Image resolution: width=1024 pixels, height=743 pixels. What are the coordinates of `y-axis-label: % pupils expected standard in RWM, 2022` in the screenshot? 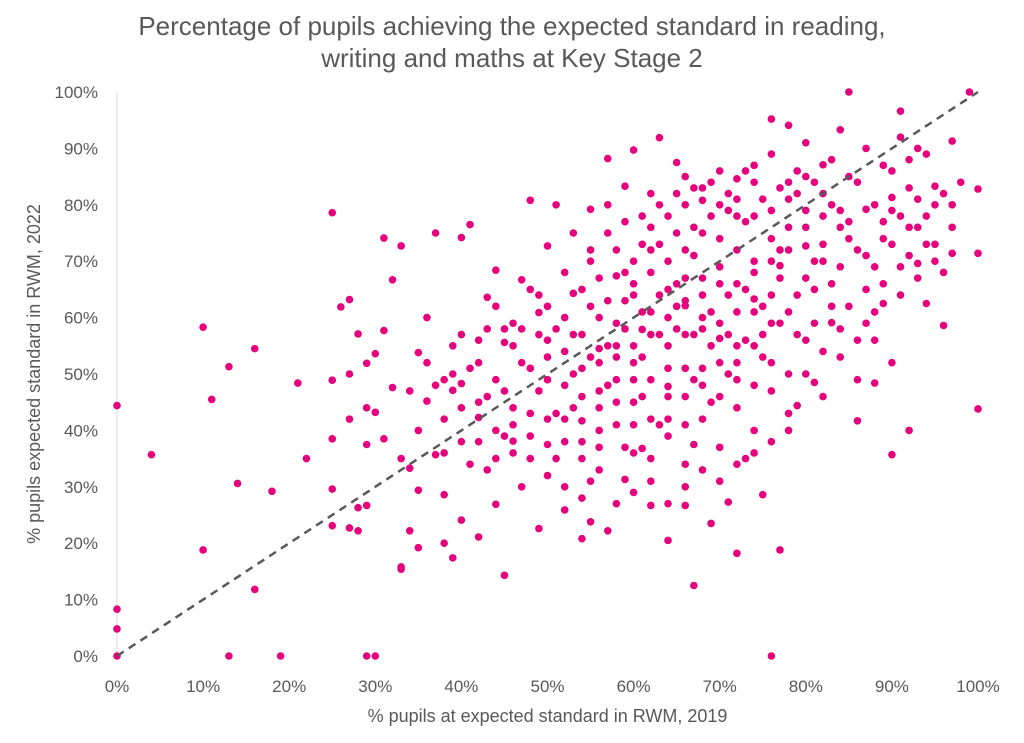 It's located at (34, 374).